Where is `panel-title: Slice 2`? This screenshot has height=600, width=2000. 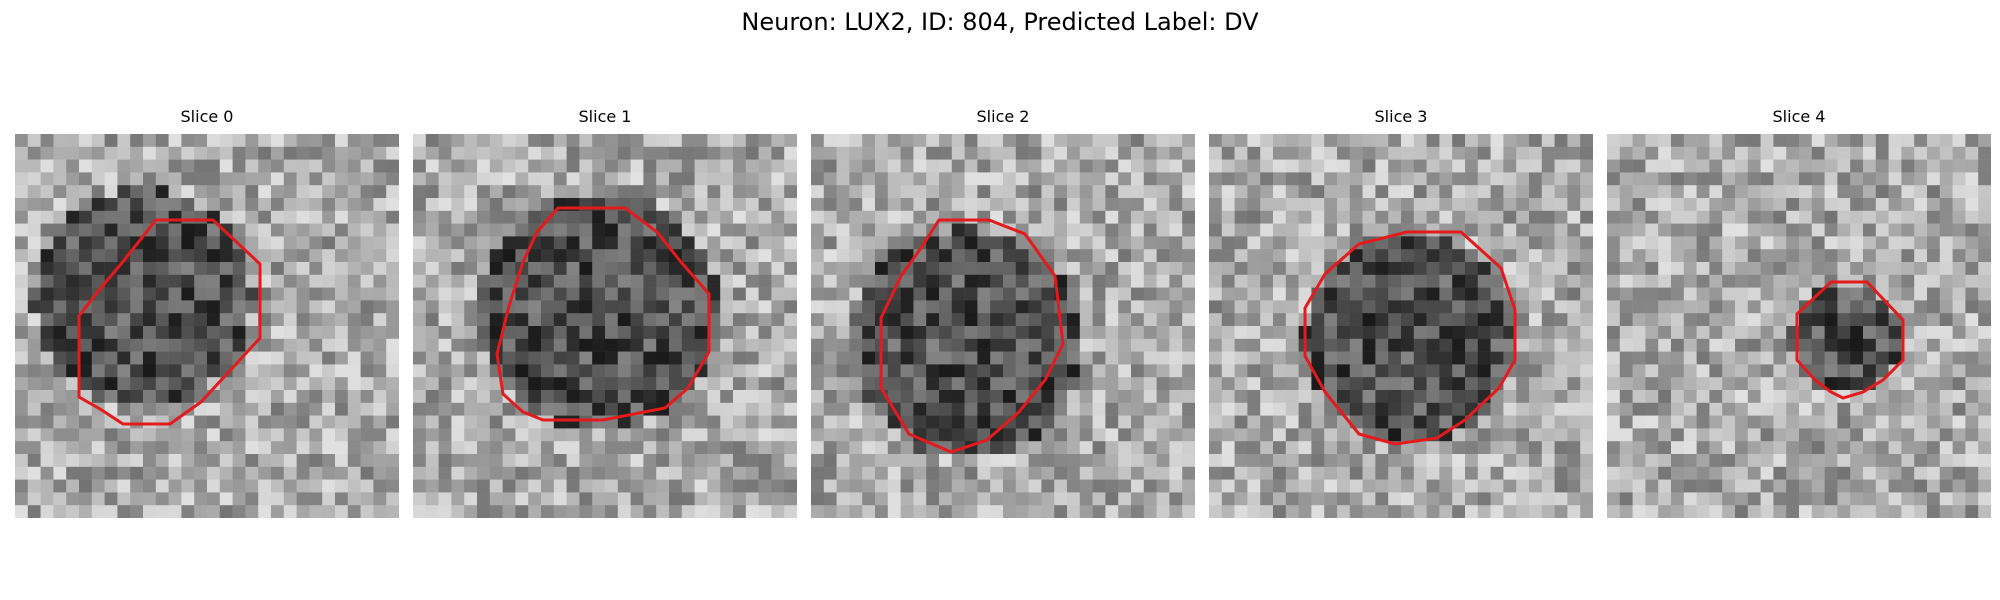 panel-title: Slice 2 is located at coordinates (1003, 116).